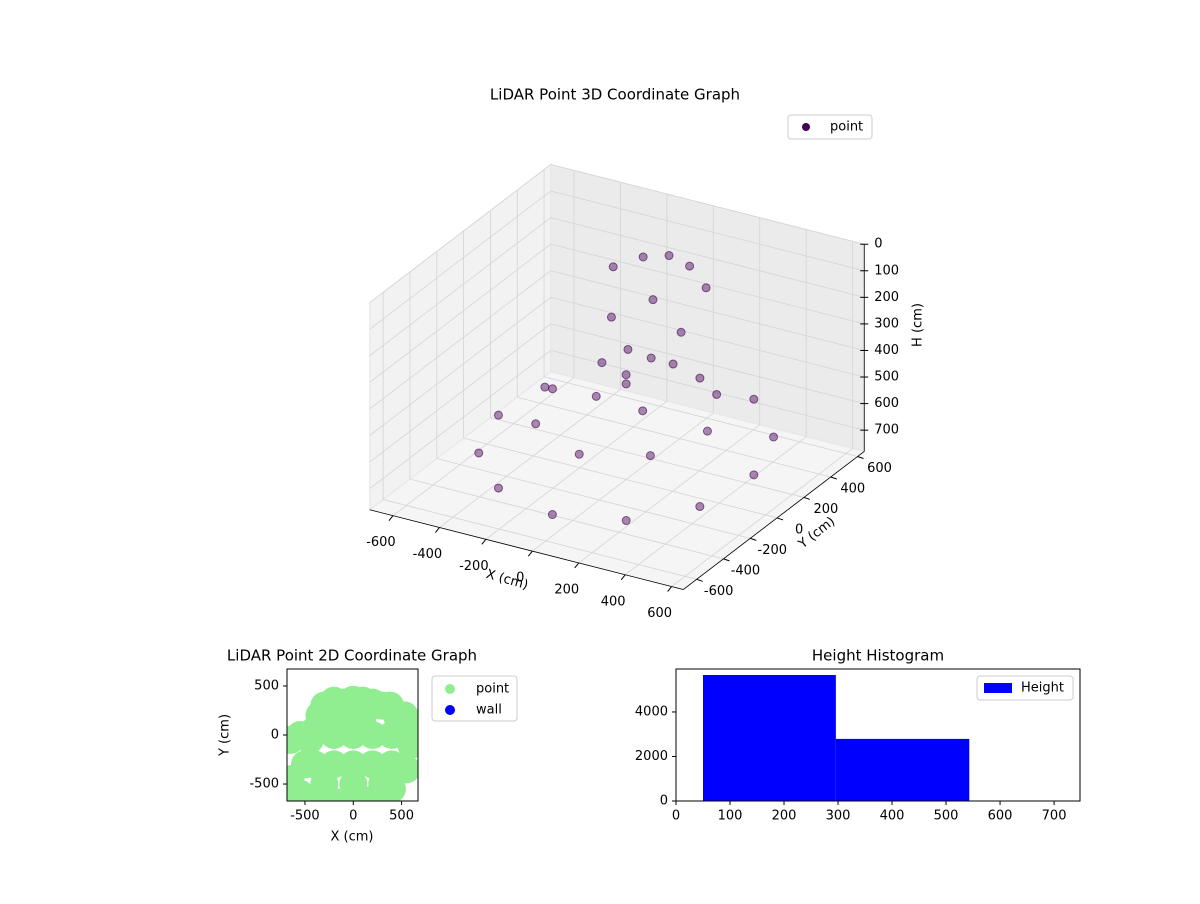 The width and height of the screenshot is (1200, 904). What do you see at coordinates (825, 509) in the screenshot?
I see `y-tick-label: 200` at bounding box center [825, 509].